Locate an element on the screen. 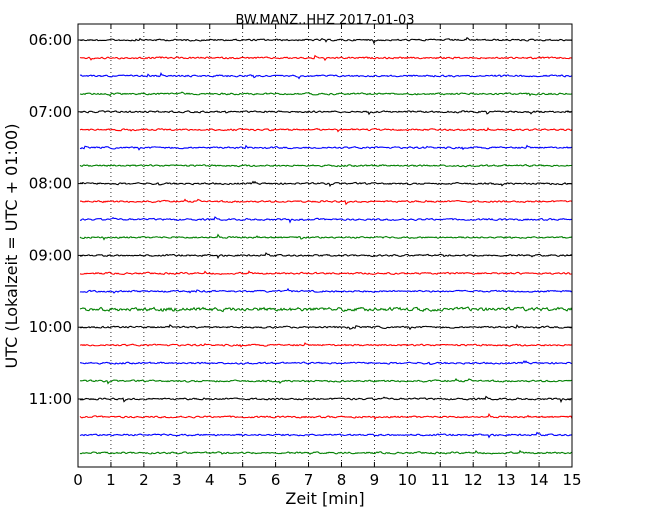 Image resolution: width=650 pixels, height=520 pixels. x-tick-label: 8 is located at coordinates (342, 480).